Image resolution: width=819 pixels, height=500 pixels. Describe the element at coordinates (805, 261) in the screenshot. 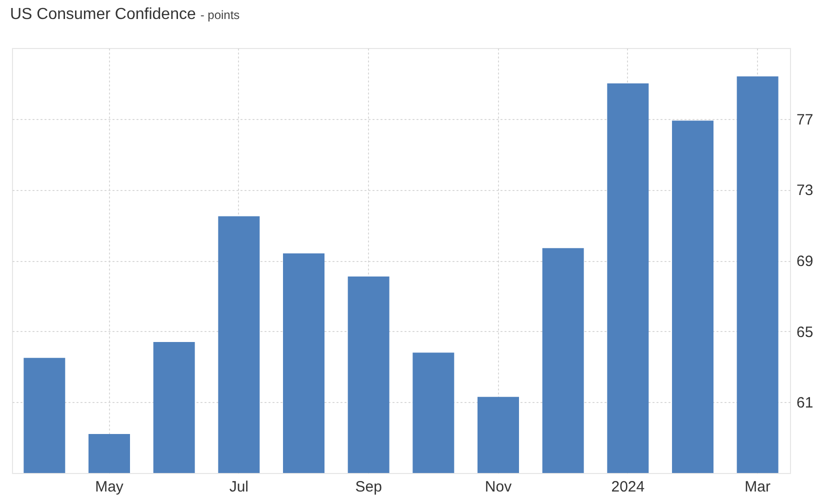

I see `y-tick-label: 69` at that location.